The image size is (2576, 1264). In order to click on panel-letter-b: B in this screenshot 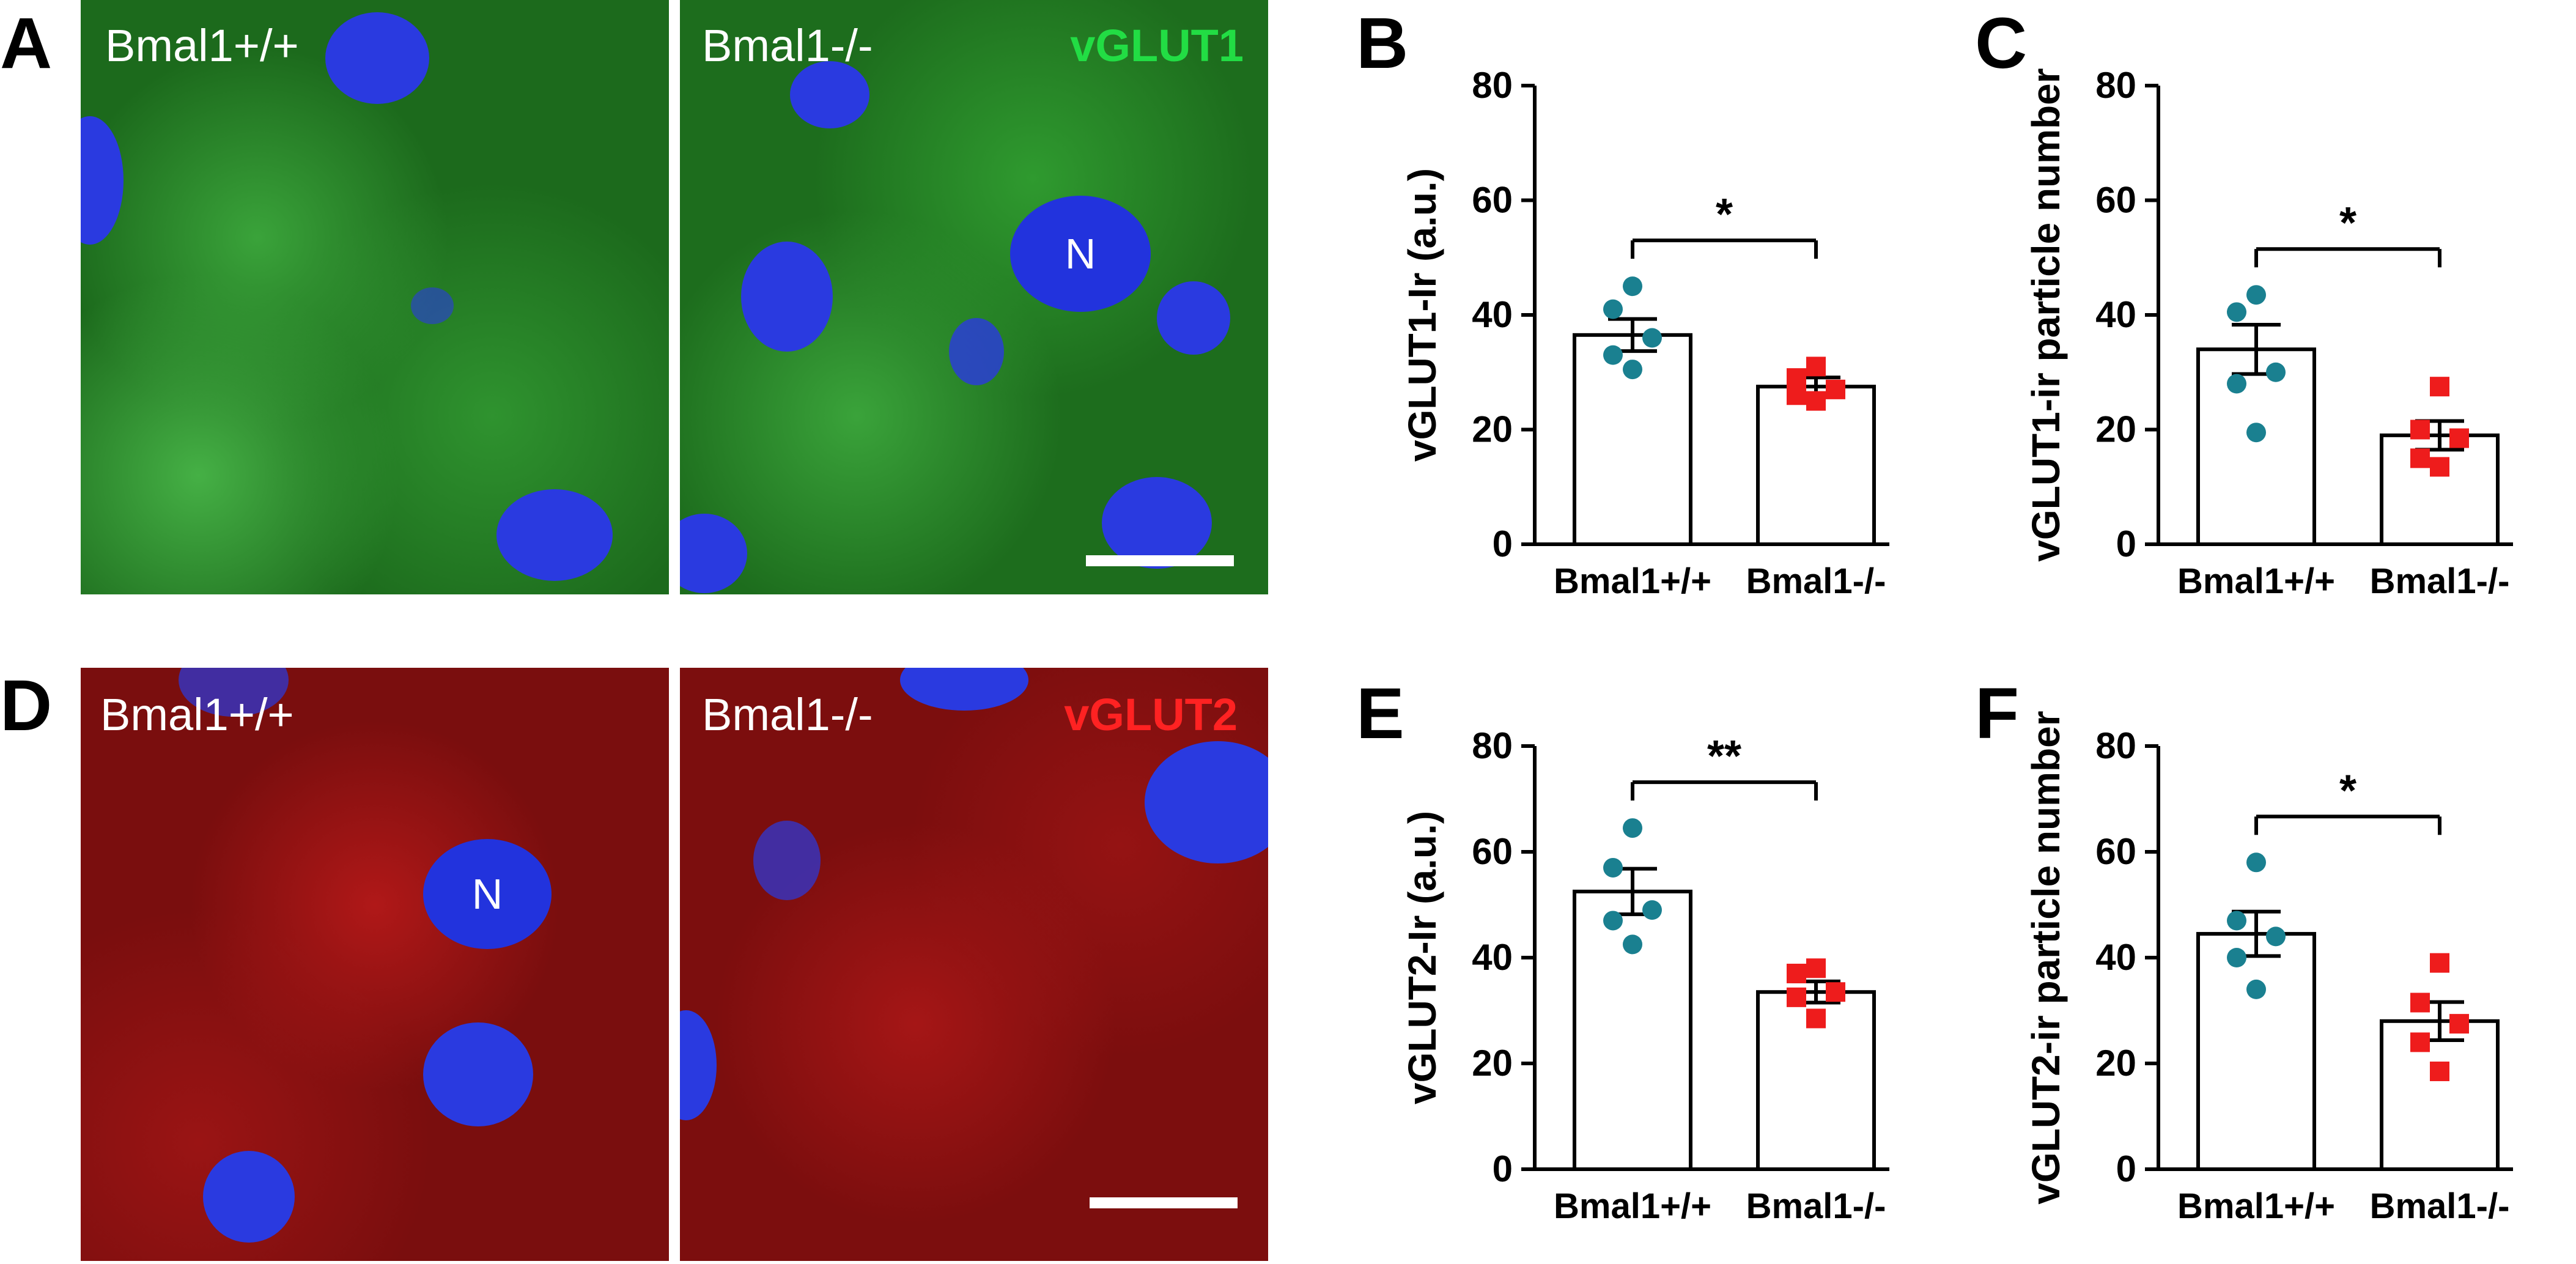, I will do `click(1382, 43)`.